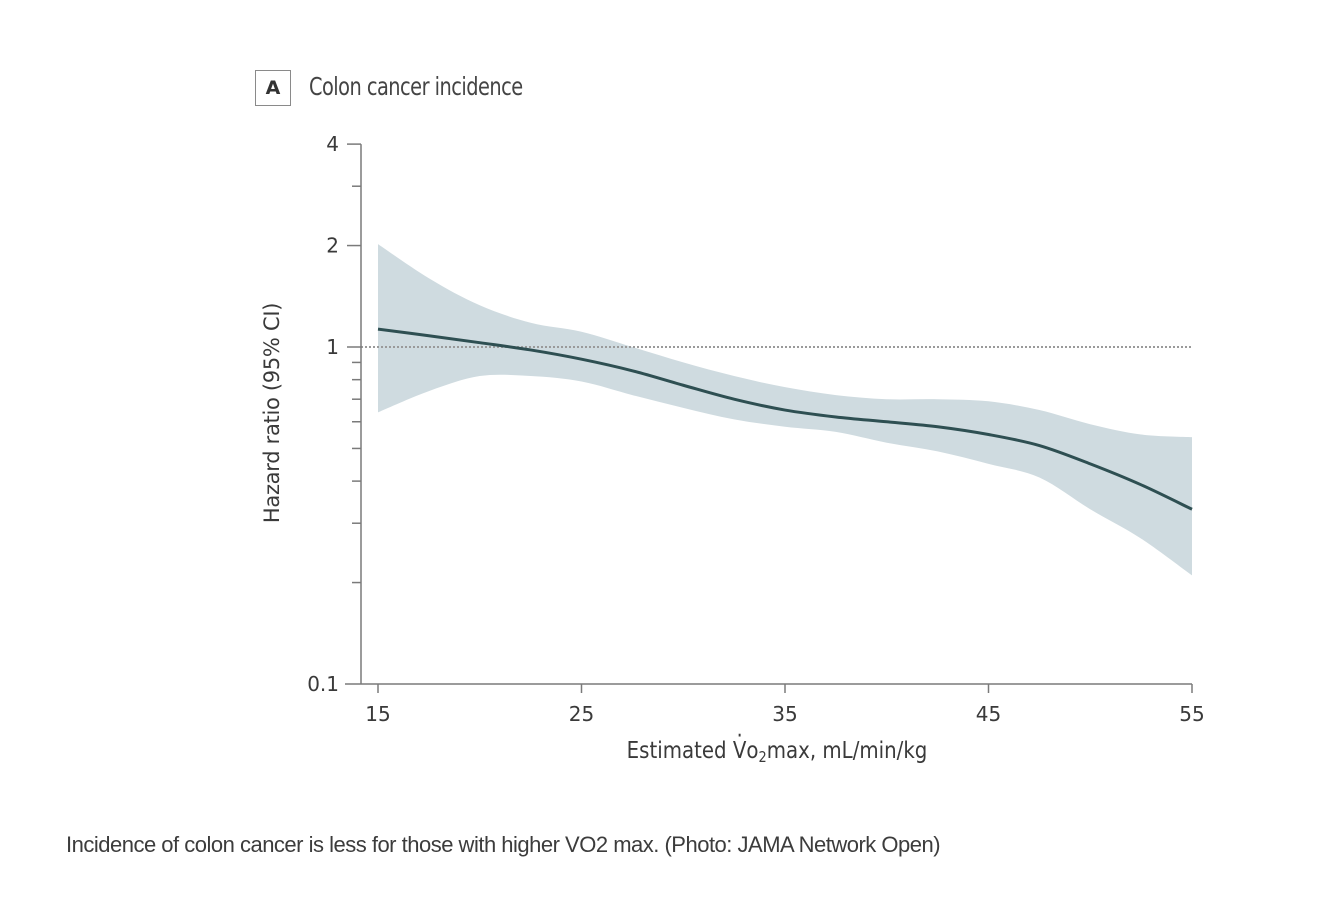 This screenshot has width=1328, height=904. I want to click on chart-title: Colon cancer incidence, so click(416, 86).